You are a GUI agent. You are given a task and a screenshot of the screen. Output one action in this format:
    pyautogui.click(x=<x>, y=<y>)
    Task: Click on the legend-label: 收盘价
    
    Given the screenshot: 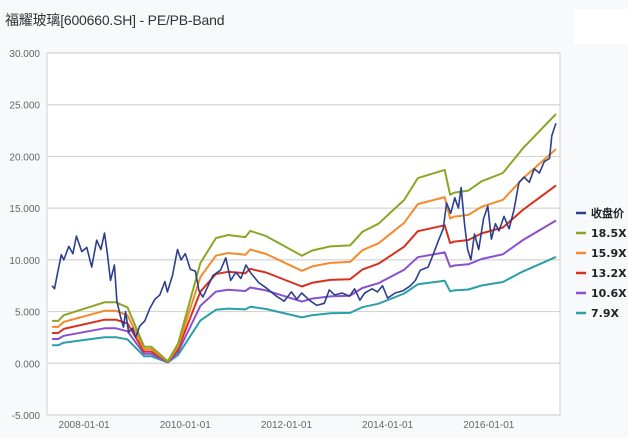 What is the action you would take?
    pyautogui.click(x=608, y=213)
    